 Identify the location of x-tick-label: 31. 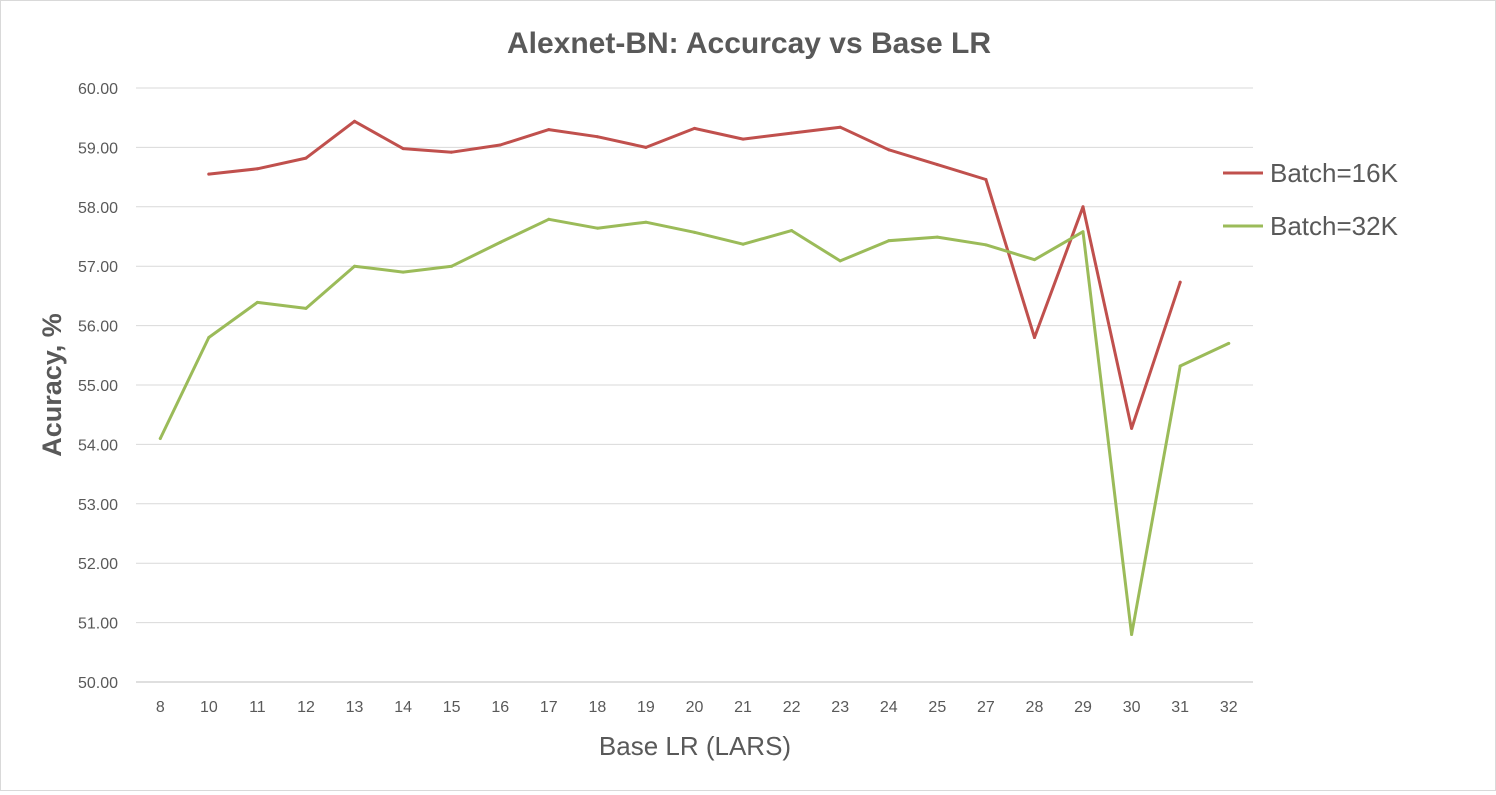
(1180, 707).